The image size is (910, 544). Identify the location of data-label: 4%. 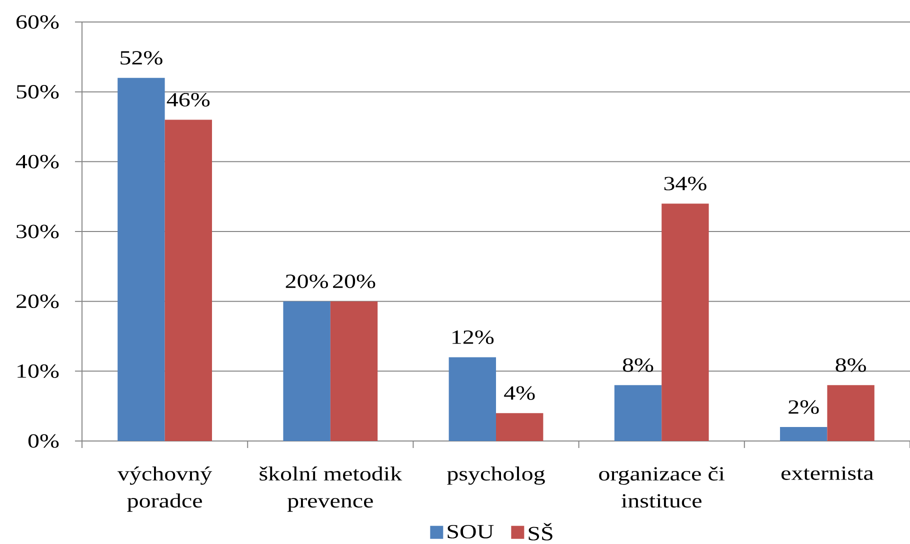
(519, 393).